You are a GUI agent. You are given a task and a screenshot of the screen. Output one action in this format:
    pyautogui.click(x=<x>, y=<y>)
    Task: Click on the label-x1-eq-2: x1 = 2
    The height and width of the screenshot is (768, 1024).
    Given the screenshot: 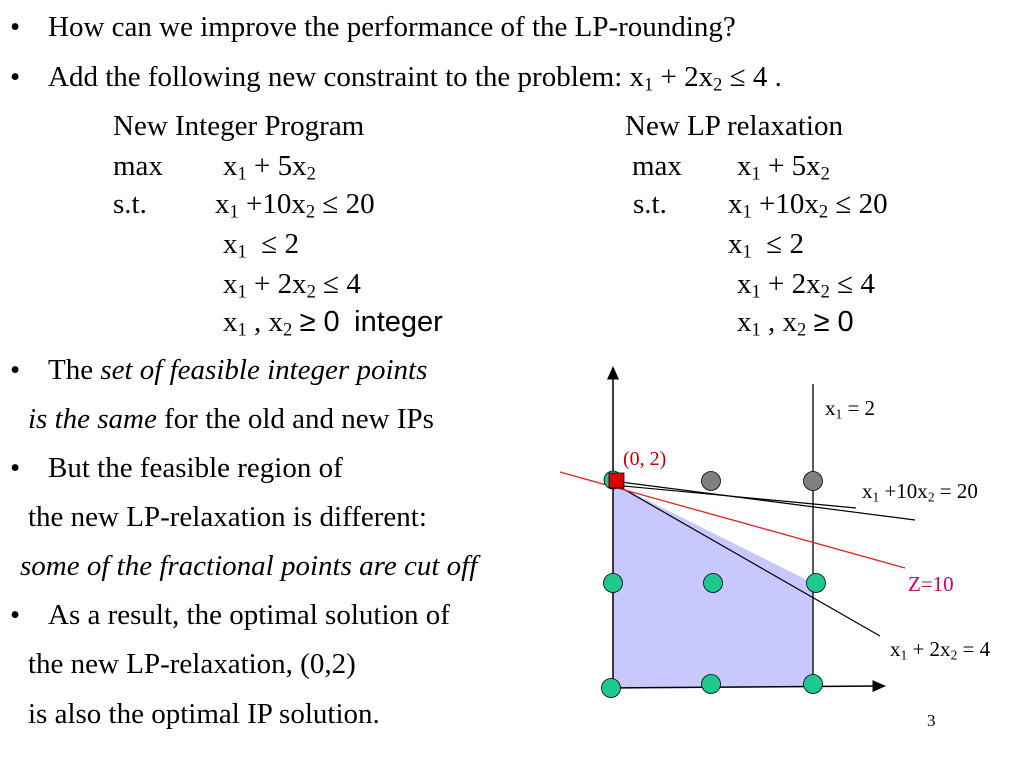 What is the action you would take?
    pyautogui.click(x=850, y=409)
    